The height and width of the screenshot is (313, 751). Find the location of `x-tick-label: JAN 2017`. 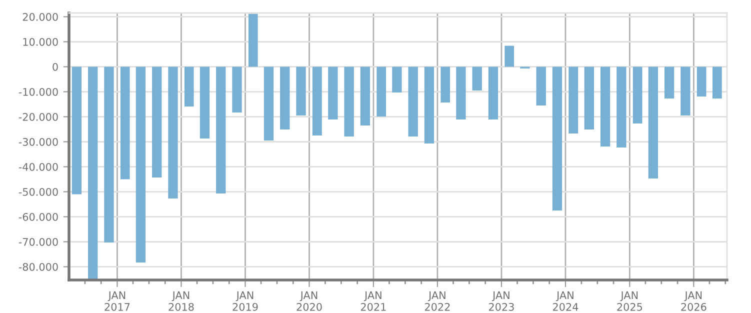

x-tick-label: JAN 2017 is located at coordinates (117, 301).